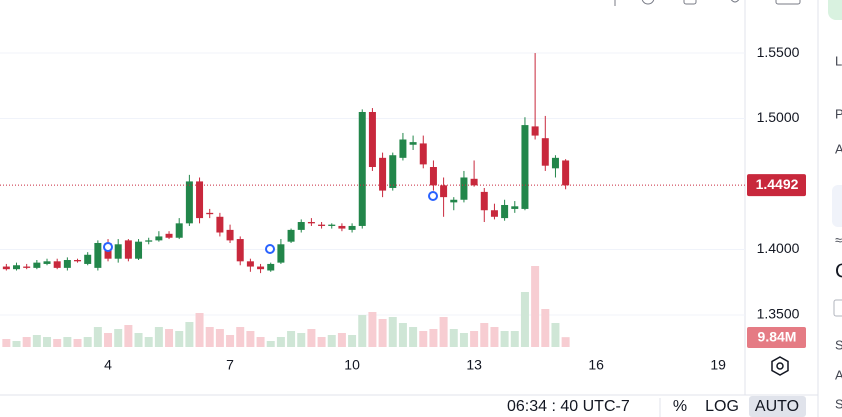 The image size is (842, 417). Describe the element at coordinates (838, 60) in the screenshot. I see `side-panel-text: L` at that location.